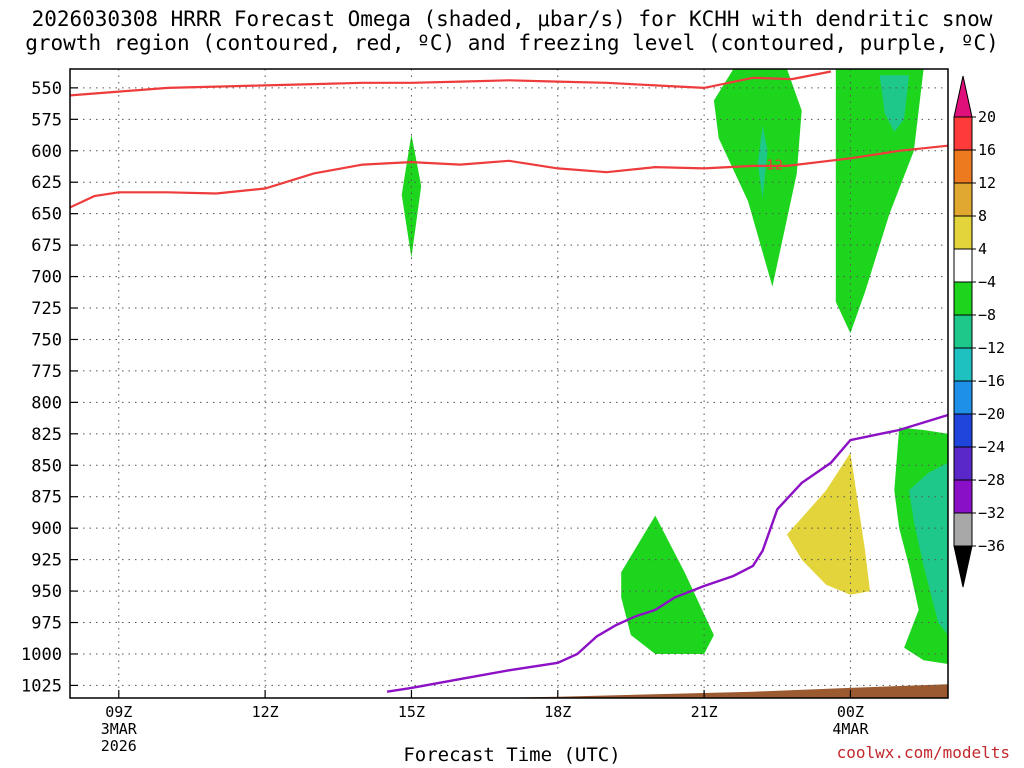  What do you see at coordinates (41, 686) in the screenshot?
I see `ytick-label-1025: 1025` at bounding box center [41, 686].